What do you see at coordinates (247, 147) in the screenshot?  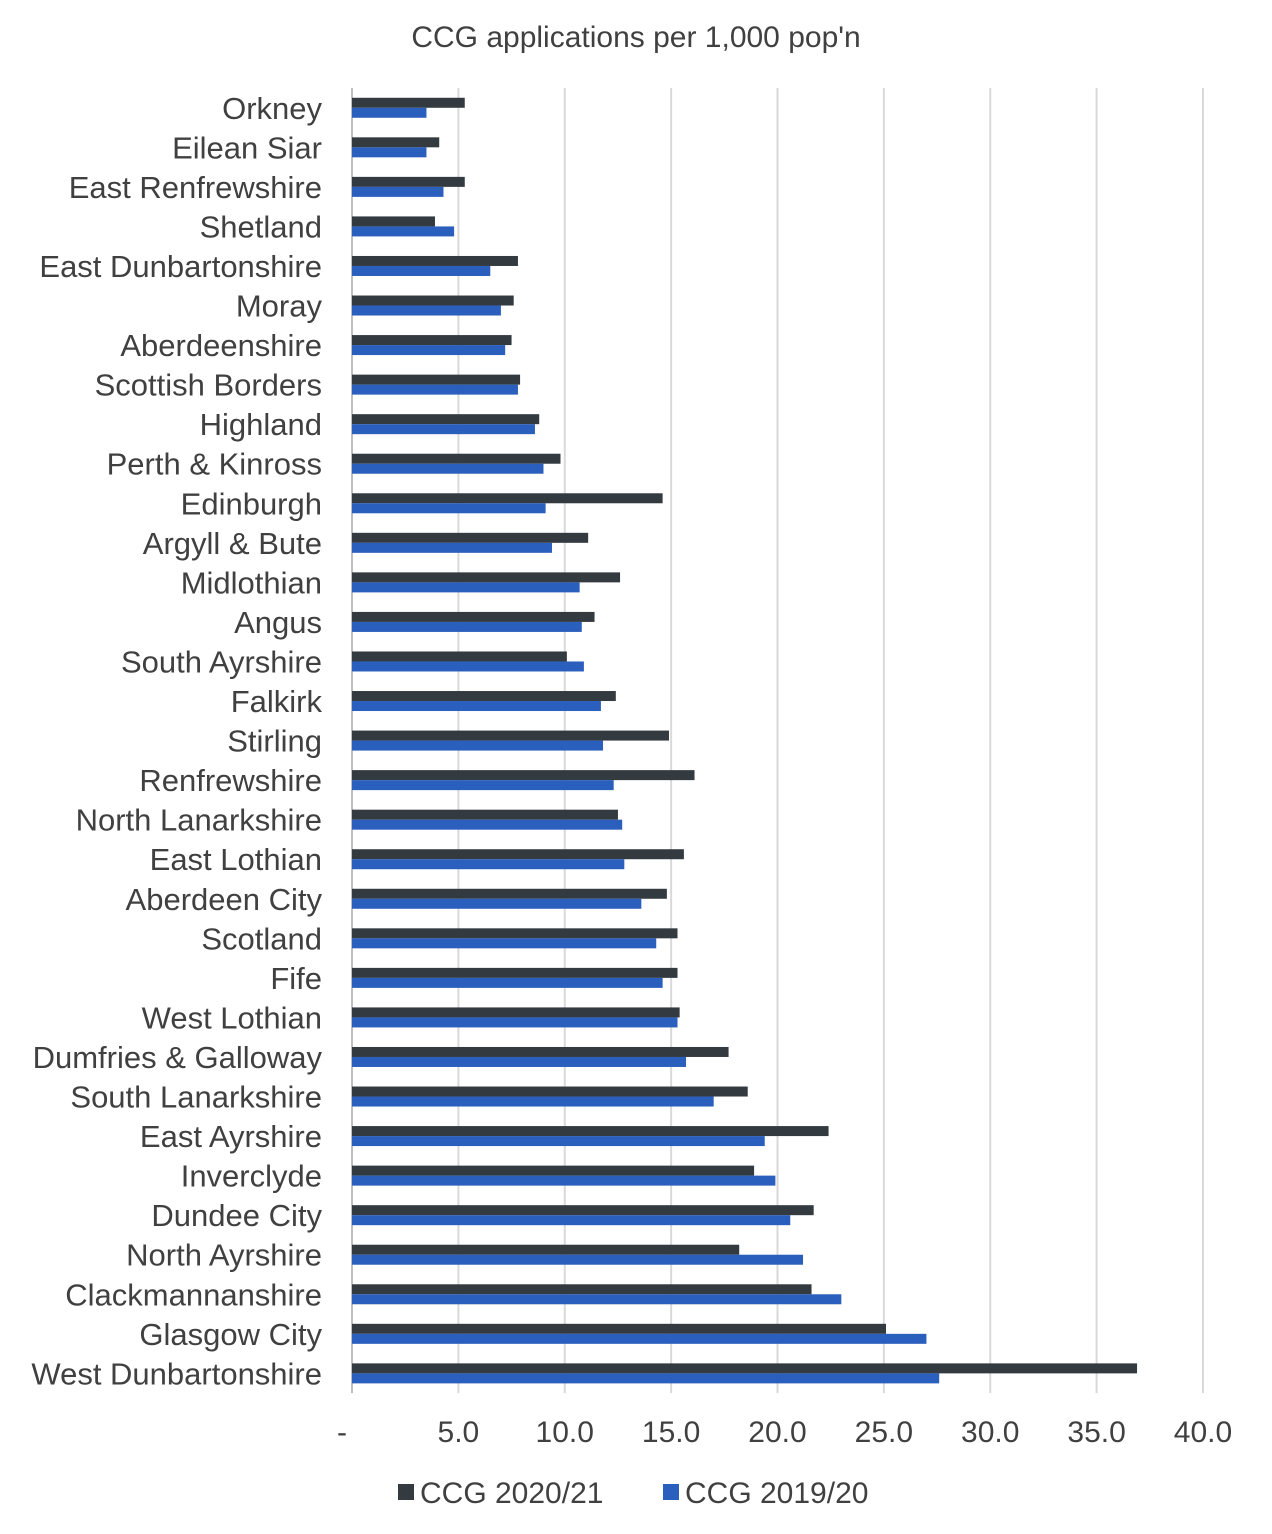 I see `category-label-eilean-siar: Eilean Siar` at bounding box center [247, 147].